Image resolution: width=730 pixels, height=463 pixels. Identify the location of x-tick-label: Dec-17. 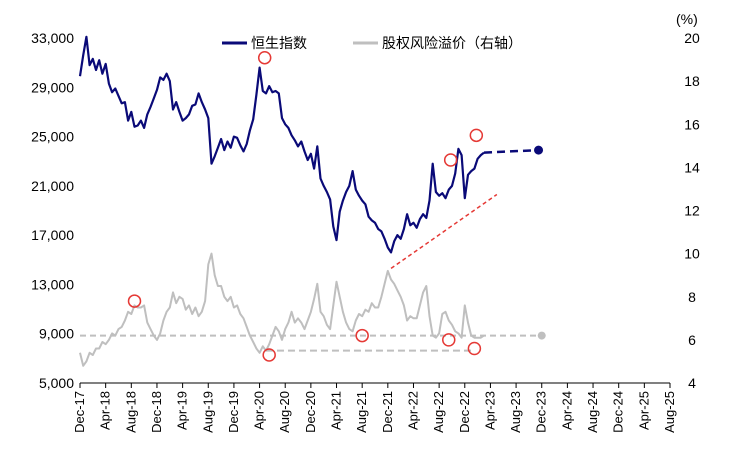
(79, 412).